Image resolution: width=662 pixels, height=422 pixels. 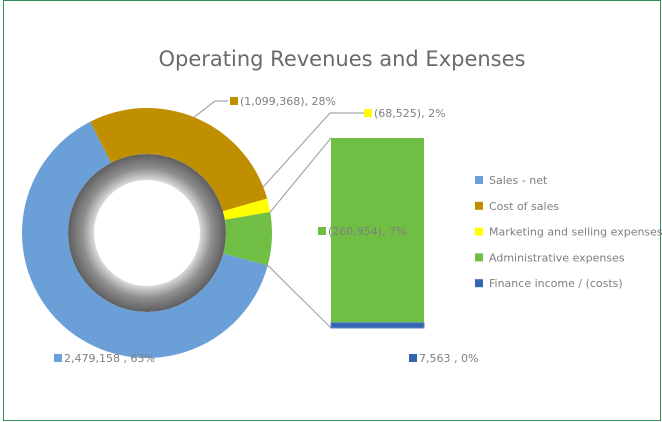 I want to click on legend-label: Finance income / (costs), so click(x=556, y=283).